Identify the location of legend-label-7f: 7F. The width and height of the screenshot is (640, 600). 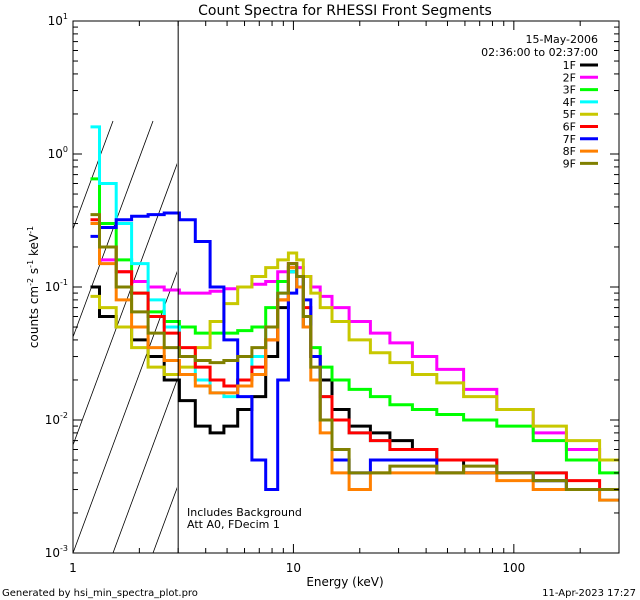
(569, 139).